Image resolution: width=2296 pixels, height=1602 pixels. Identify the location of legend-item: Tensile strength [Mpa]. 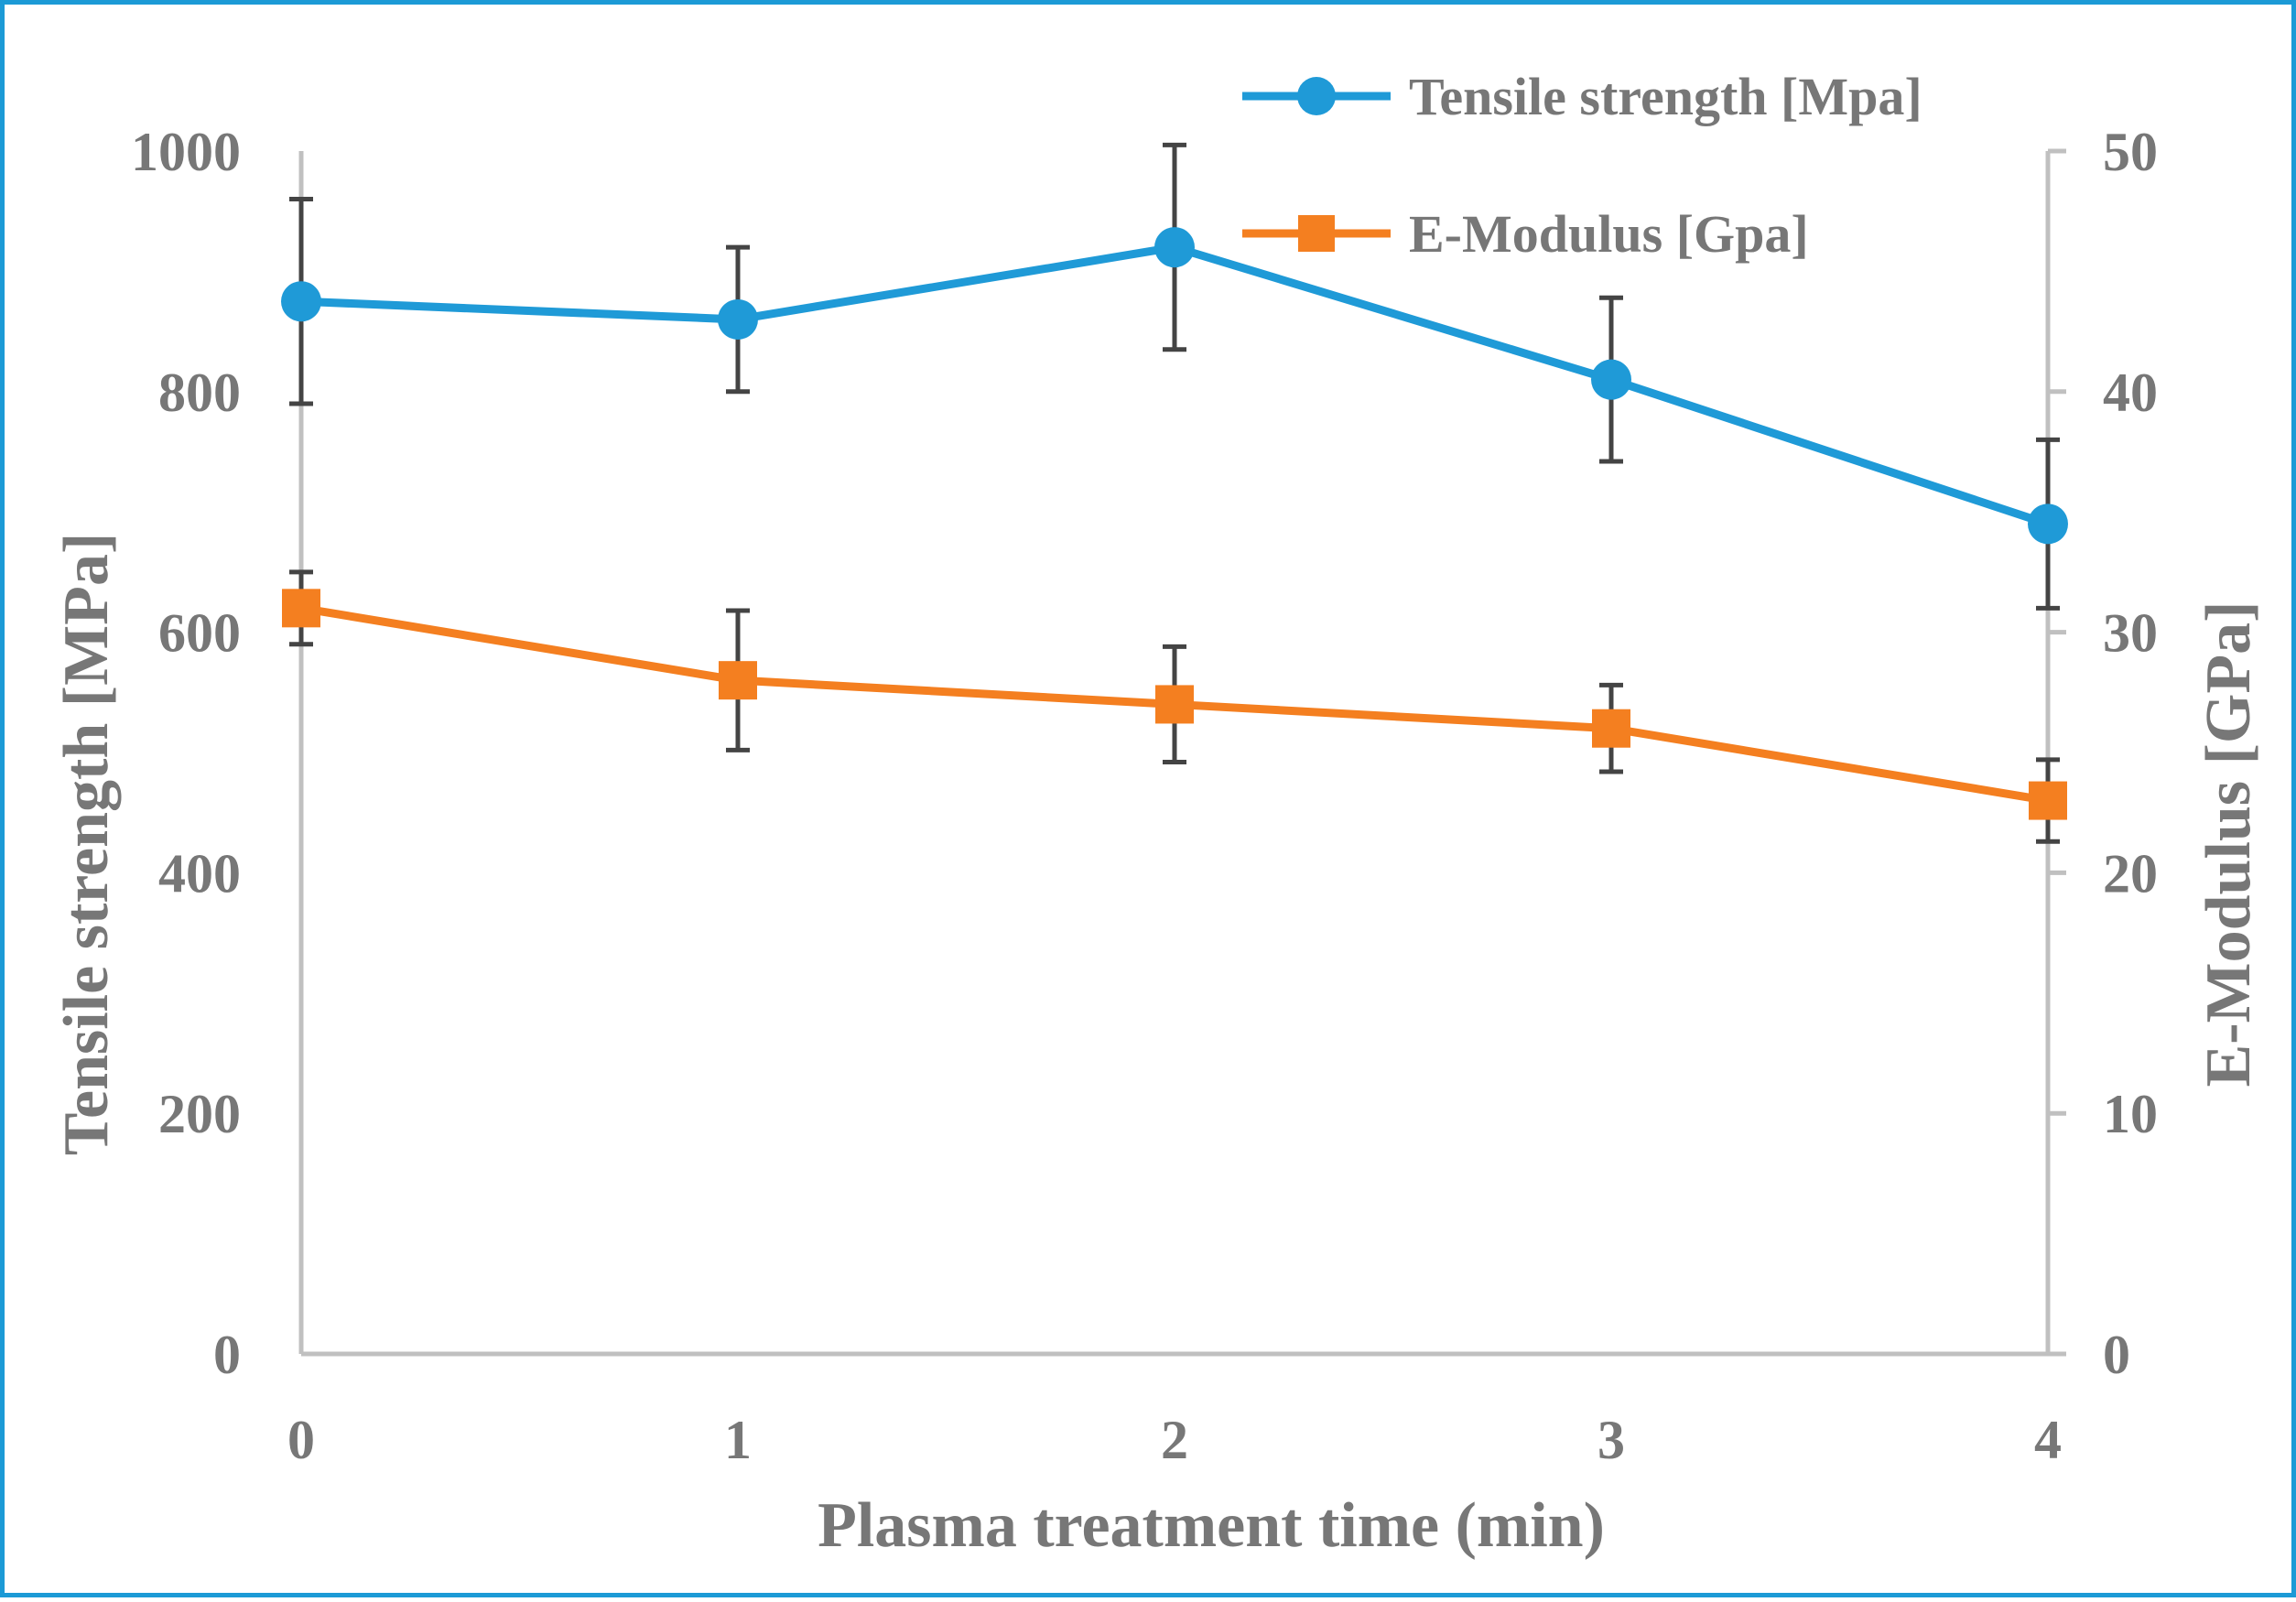
(1582, 96).